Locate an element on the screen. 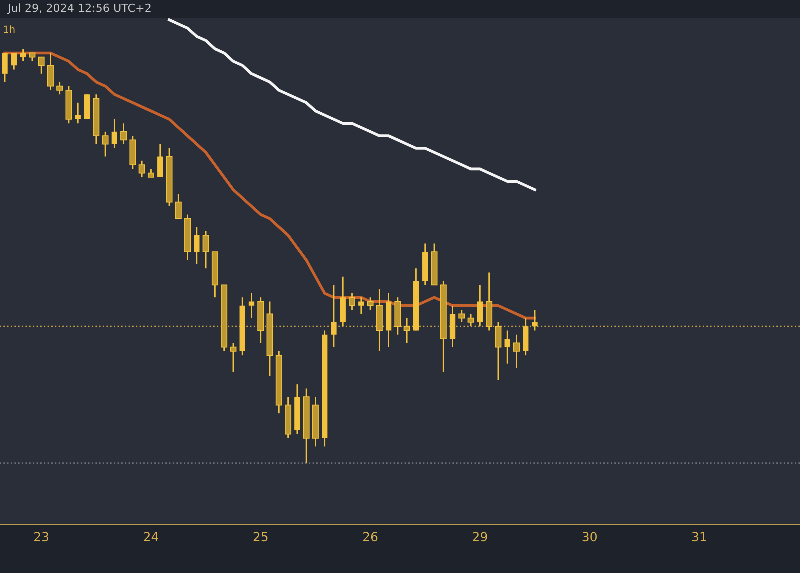 The image size is (800, 573). x-tick-label: 30 is located at coordinates (589, 537).